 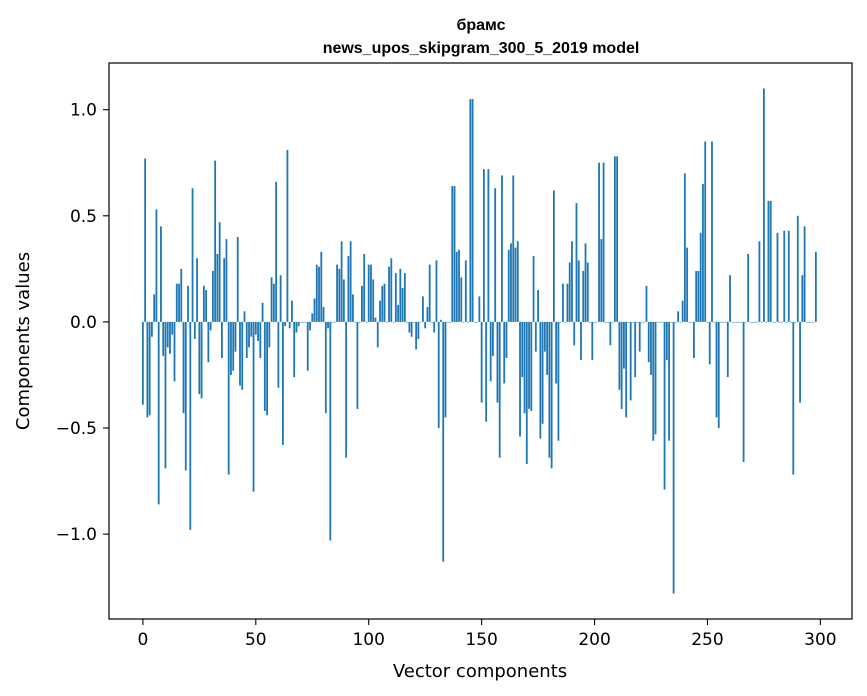 What do you see at coordinates (23, 341) in the screenshot?
I see `y-axis-label: Components values` at bounding box center [23, 341].